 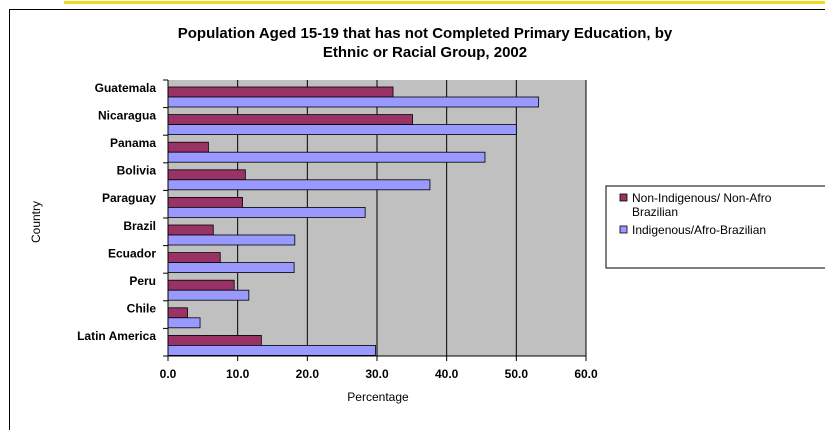 I want to click on x-tick-label: 60.0, so click(x=586, y=374).